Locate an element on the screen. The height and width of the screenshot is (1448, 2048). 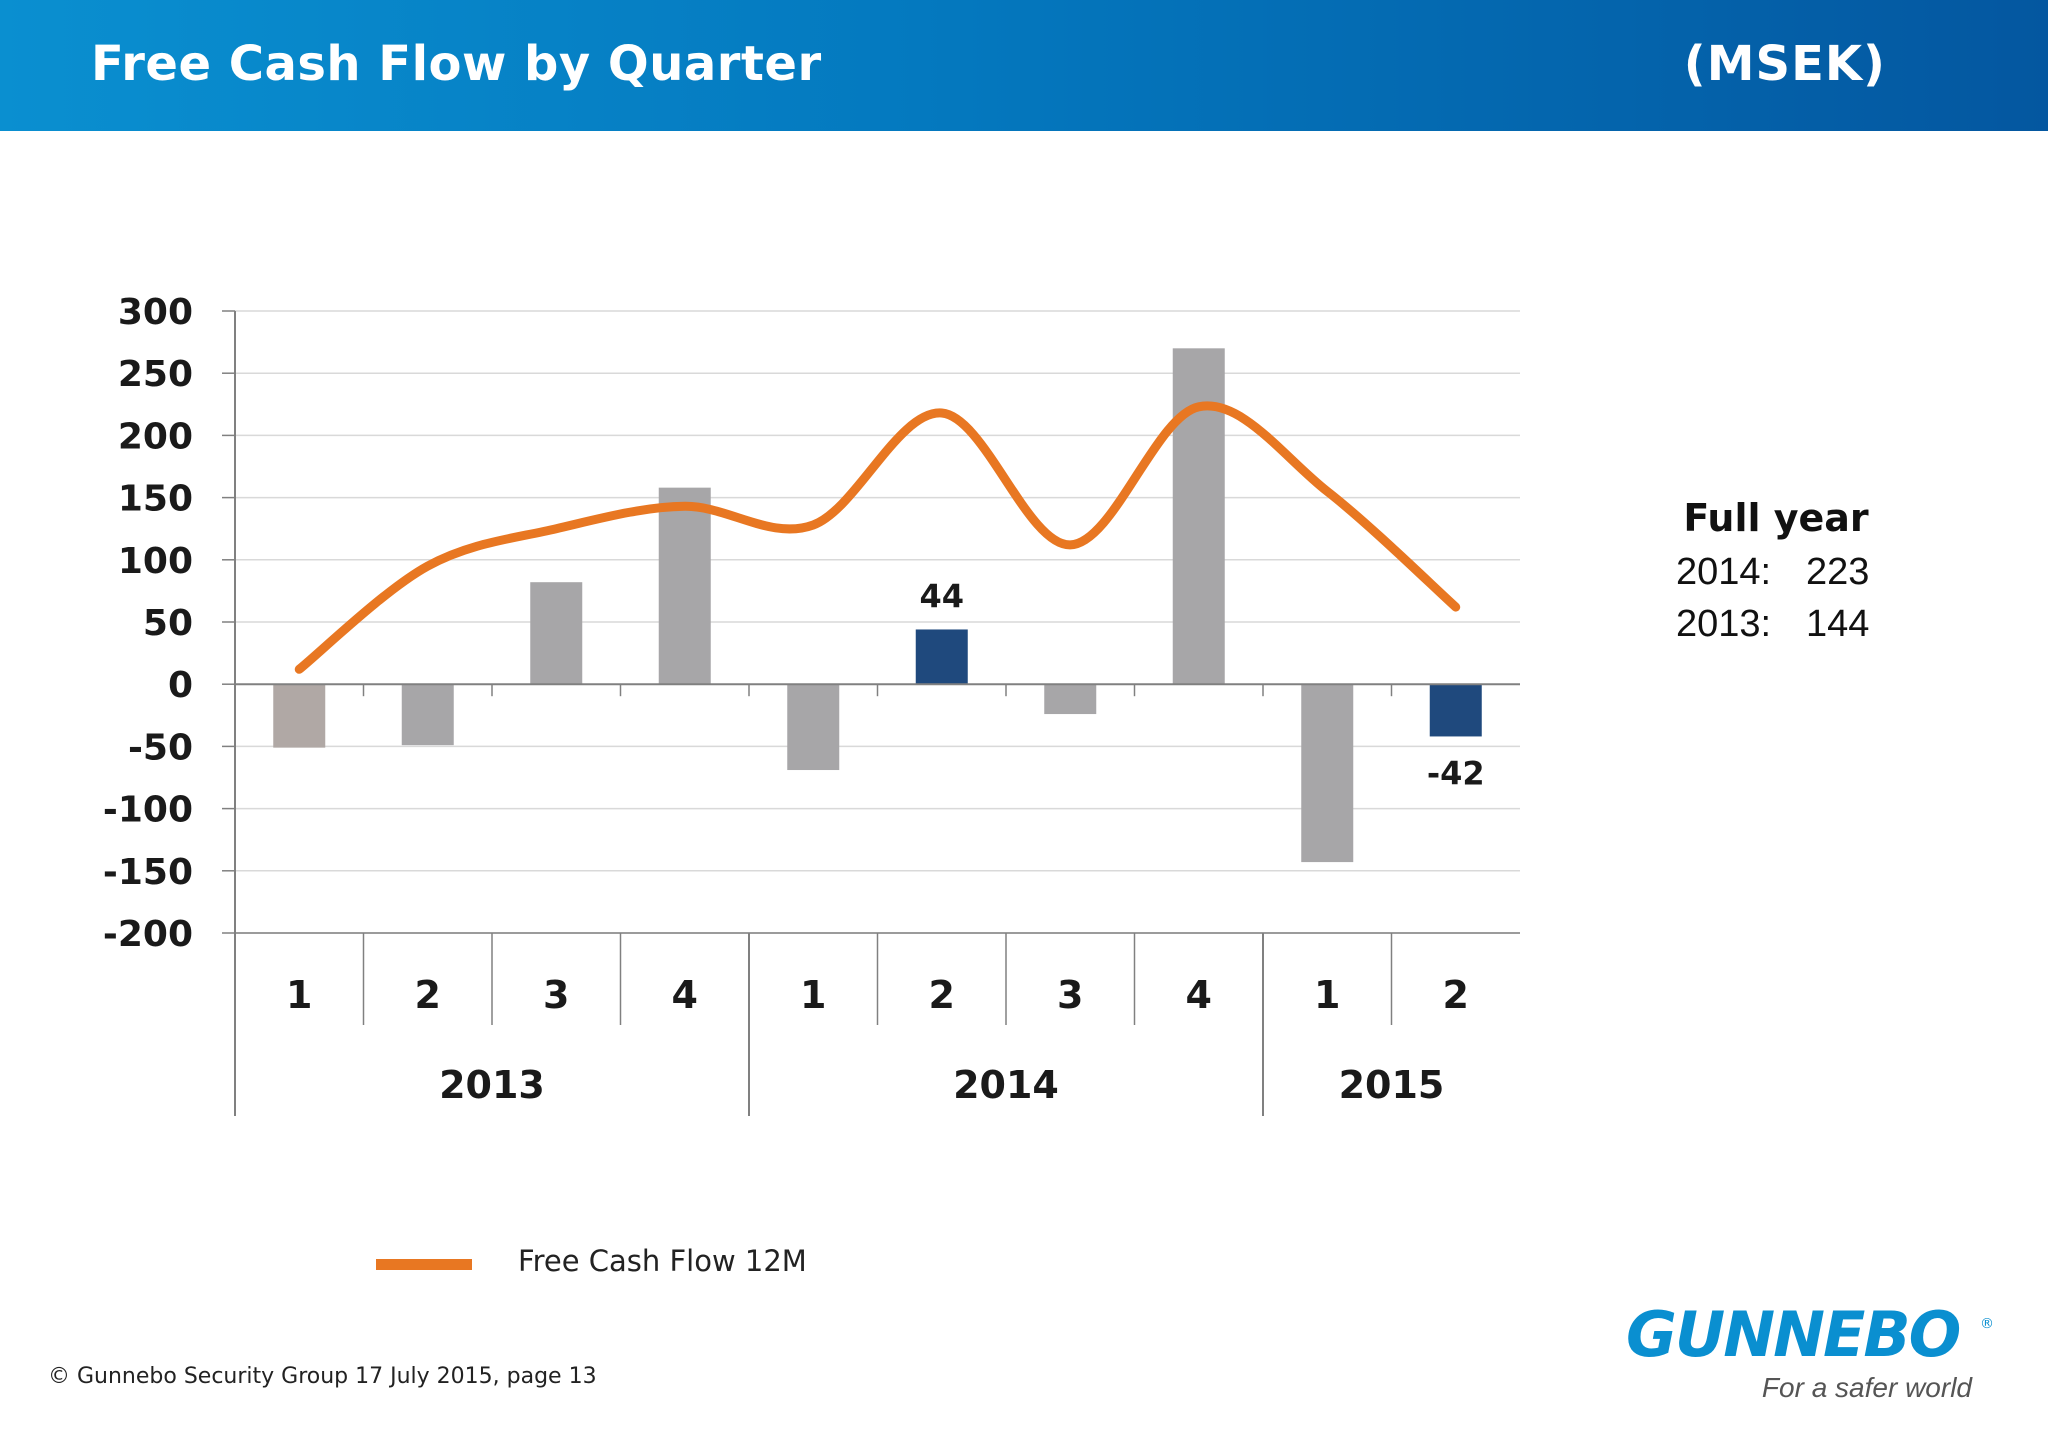
legend-line-swatch is located at coordinates (424, 1264).